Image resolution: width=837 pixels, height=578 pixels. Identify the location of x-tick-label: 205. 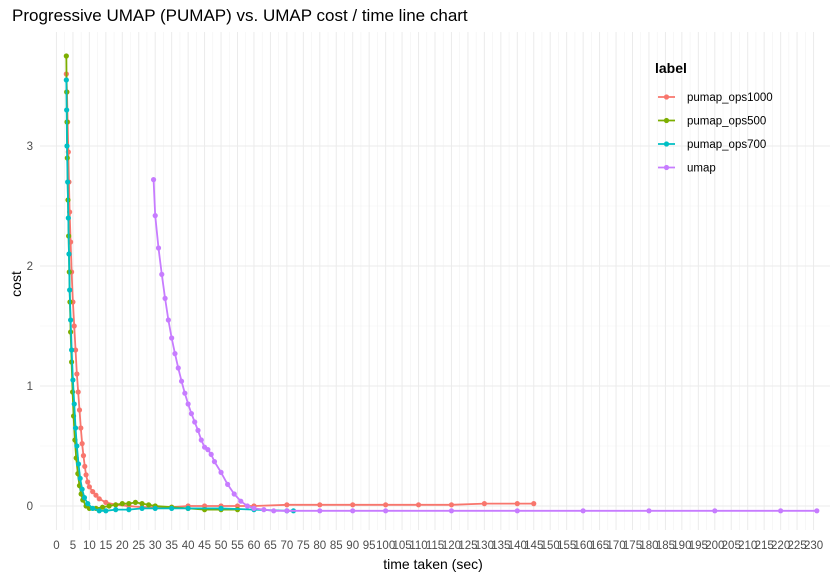
(731, 546).